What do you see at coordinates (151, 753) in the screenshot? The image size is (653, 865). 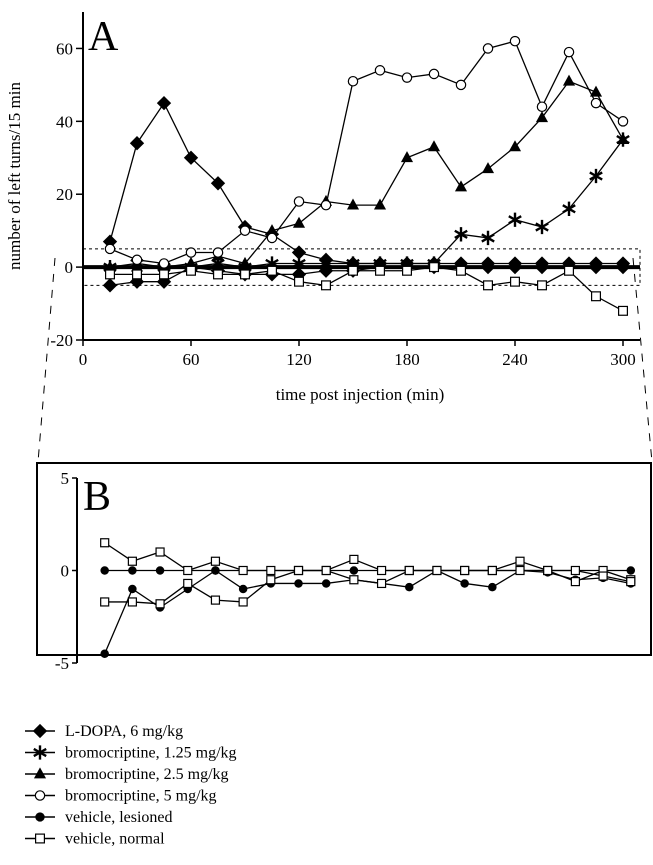 I see `legend-label: bromocriptine, 1.25 mg/kg` at bounding box center [151, 753].